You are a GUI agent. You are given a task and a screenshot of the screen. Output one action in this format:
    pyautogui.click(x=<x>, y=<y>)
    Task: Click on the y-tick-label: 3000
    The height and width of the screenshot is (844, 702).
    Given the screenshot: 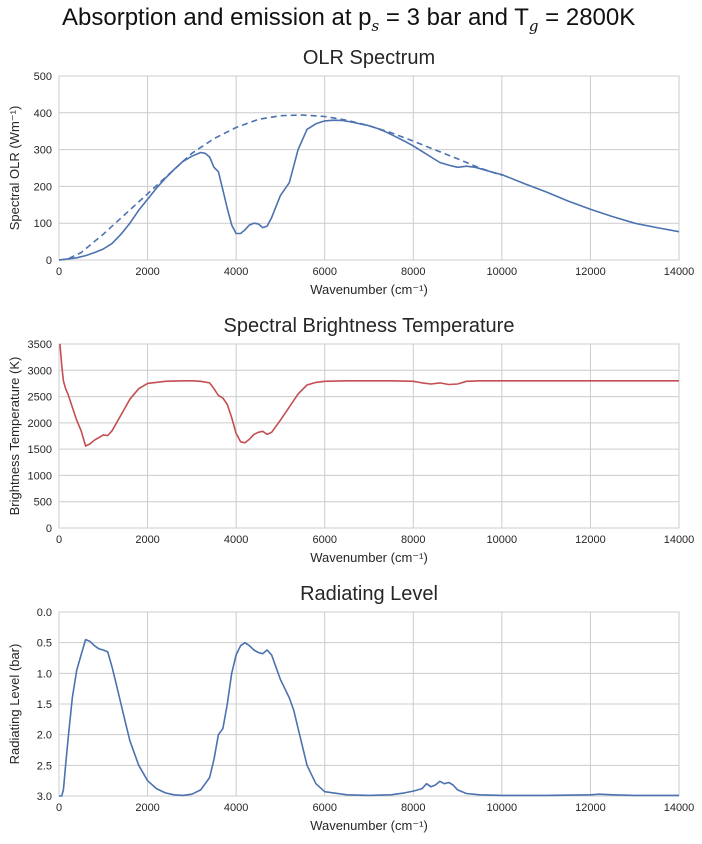 What is the action you would take?
    pyautogui.click(x=40, y=371)
    